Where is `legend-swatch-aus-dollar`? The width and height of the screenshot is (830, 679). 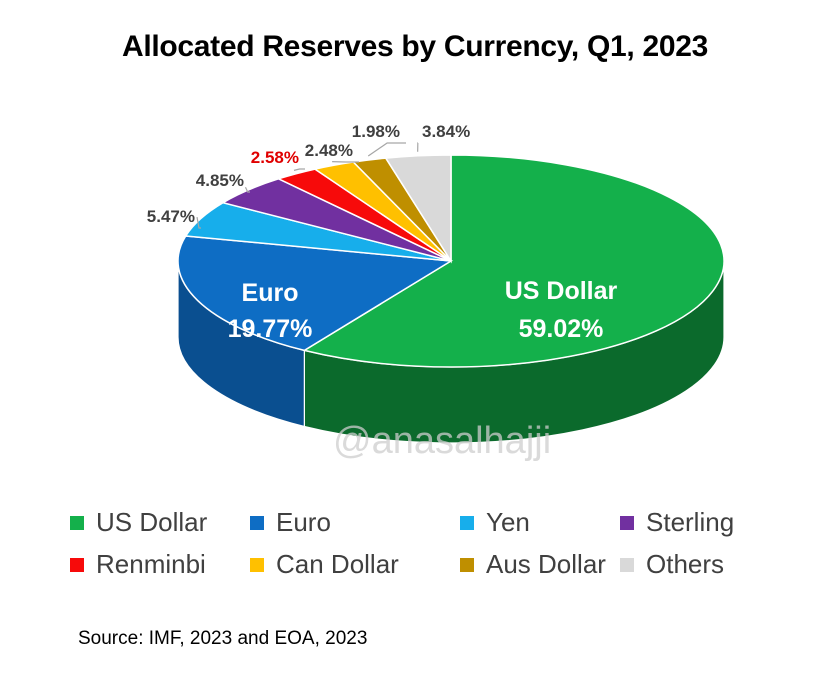 legend-swatch-aus-dollar is located at coordinates (467, 564).